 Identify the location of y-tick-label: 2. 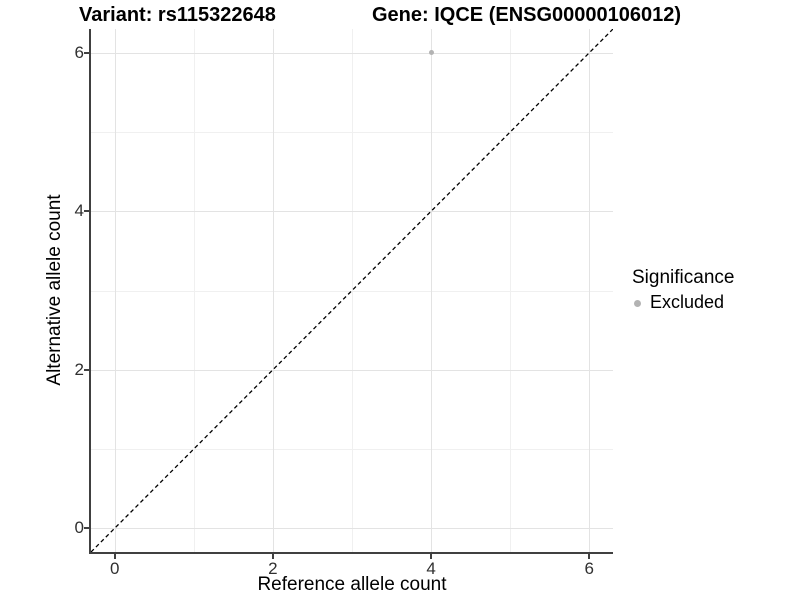
(79, 369).